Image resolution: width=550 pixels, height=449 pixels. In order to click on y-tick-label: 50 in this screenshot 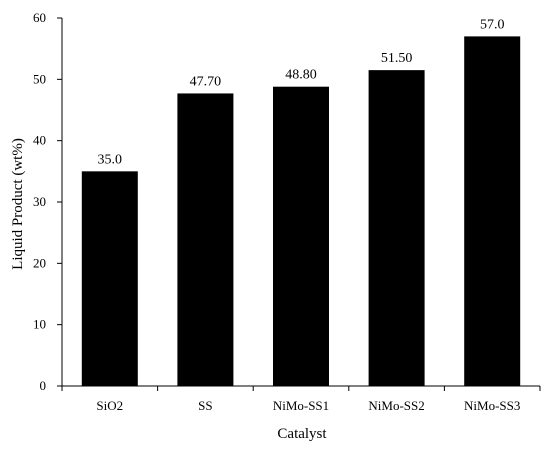, I will do `click(39, 78)`.